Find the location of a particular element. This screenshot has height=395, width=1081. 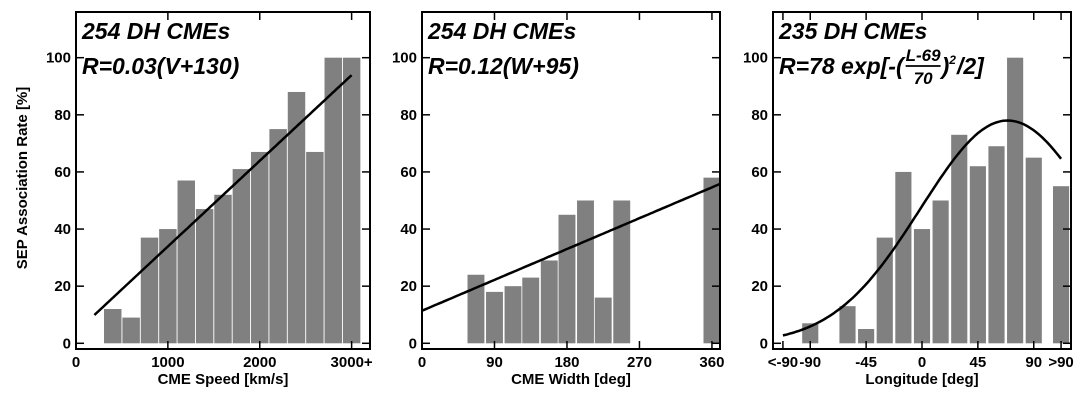

longitude-x-axis-label: Longitude [deg] is located at coordinates (921, 379).